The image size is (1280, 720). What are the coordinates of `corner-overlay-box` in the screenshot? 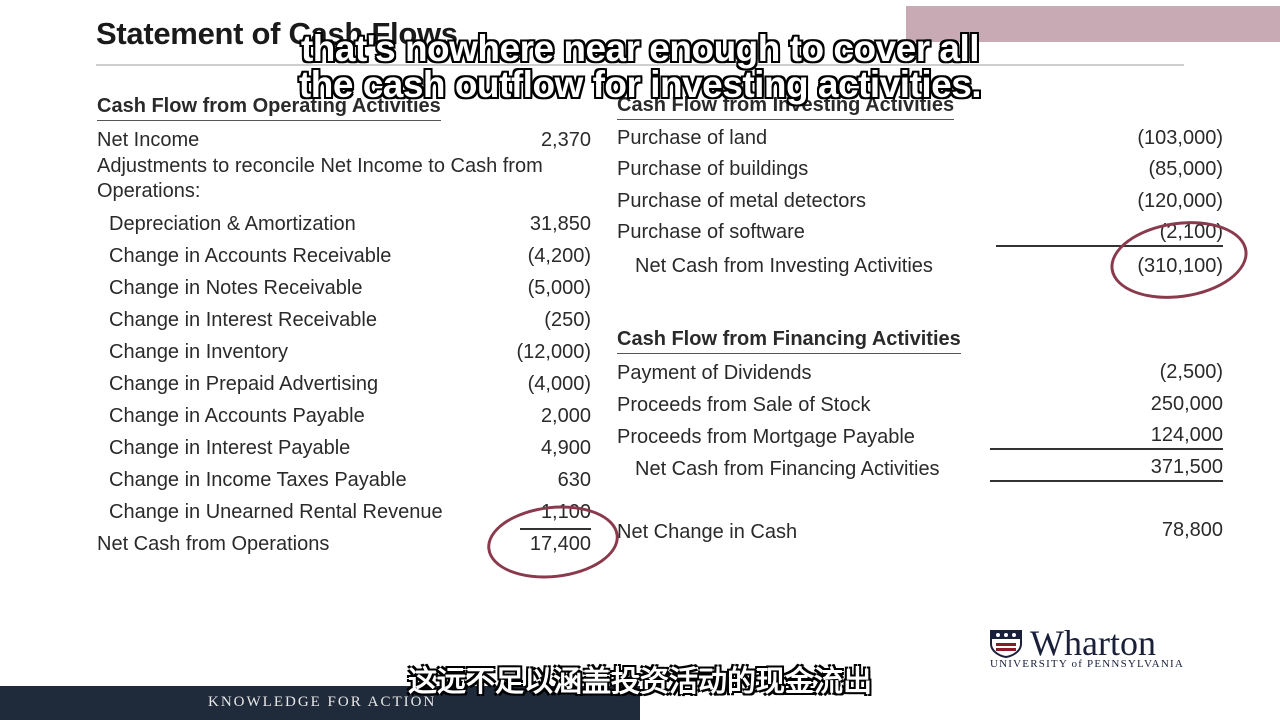 It's located at (1093, 24).